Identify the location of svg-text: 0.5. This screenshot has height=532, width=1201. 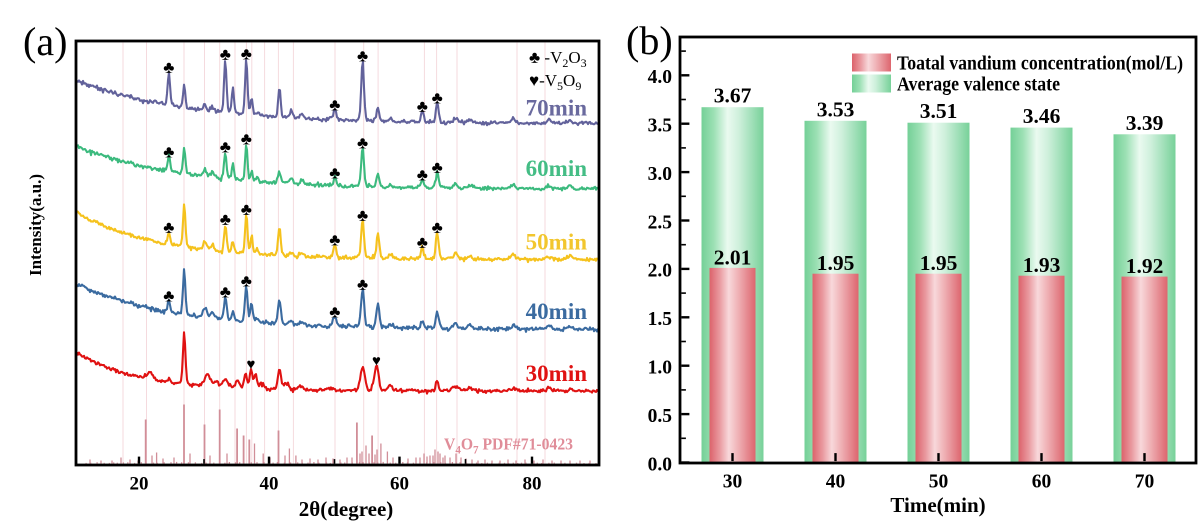
(660, 416).